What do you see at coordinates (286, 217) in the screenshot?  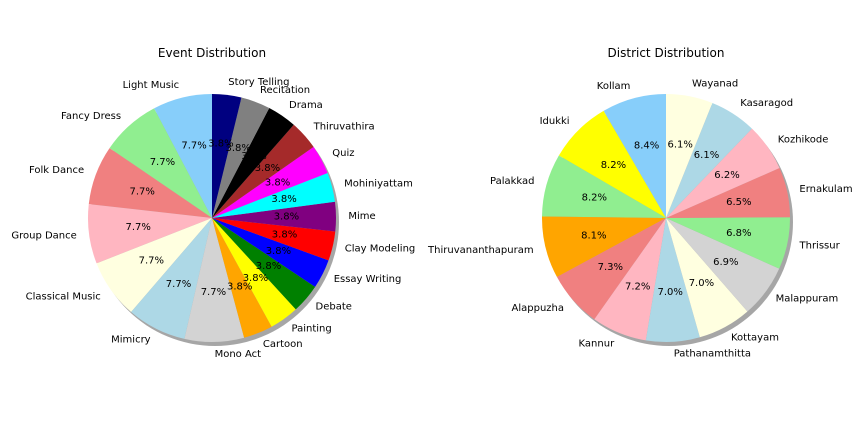 I see `event-pct-mime: 3.8%` at bounding box center [286, 217].